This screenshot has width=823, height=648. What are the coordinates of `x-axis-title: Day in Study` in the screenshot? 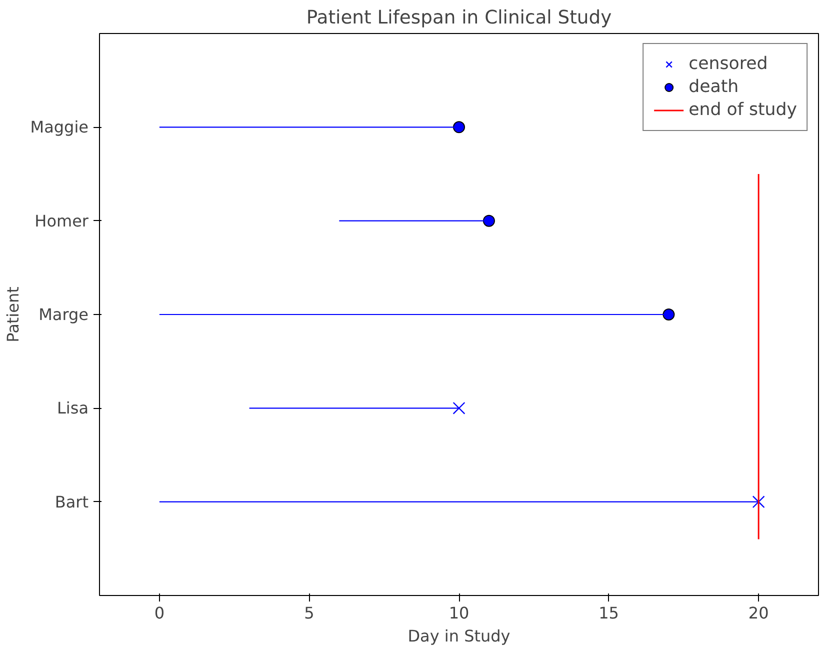 It's located at (459, 636).